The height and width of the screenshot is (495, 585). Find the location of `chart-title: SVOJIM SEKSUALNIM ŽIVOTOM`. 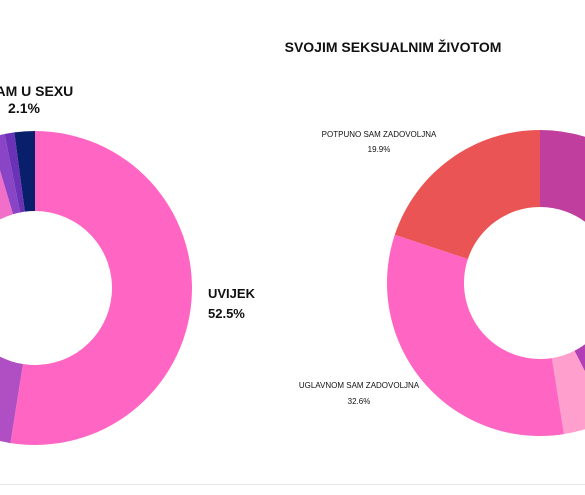

chart-title: SVOJIM SEKSUALNIM ŽIVOTOM is located at coordinates (393, 46).